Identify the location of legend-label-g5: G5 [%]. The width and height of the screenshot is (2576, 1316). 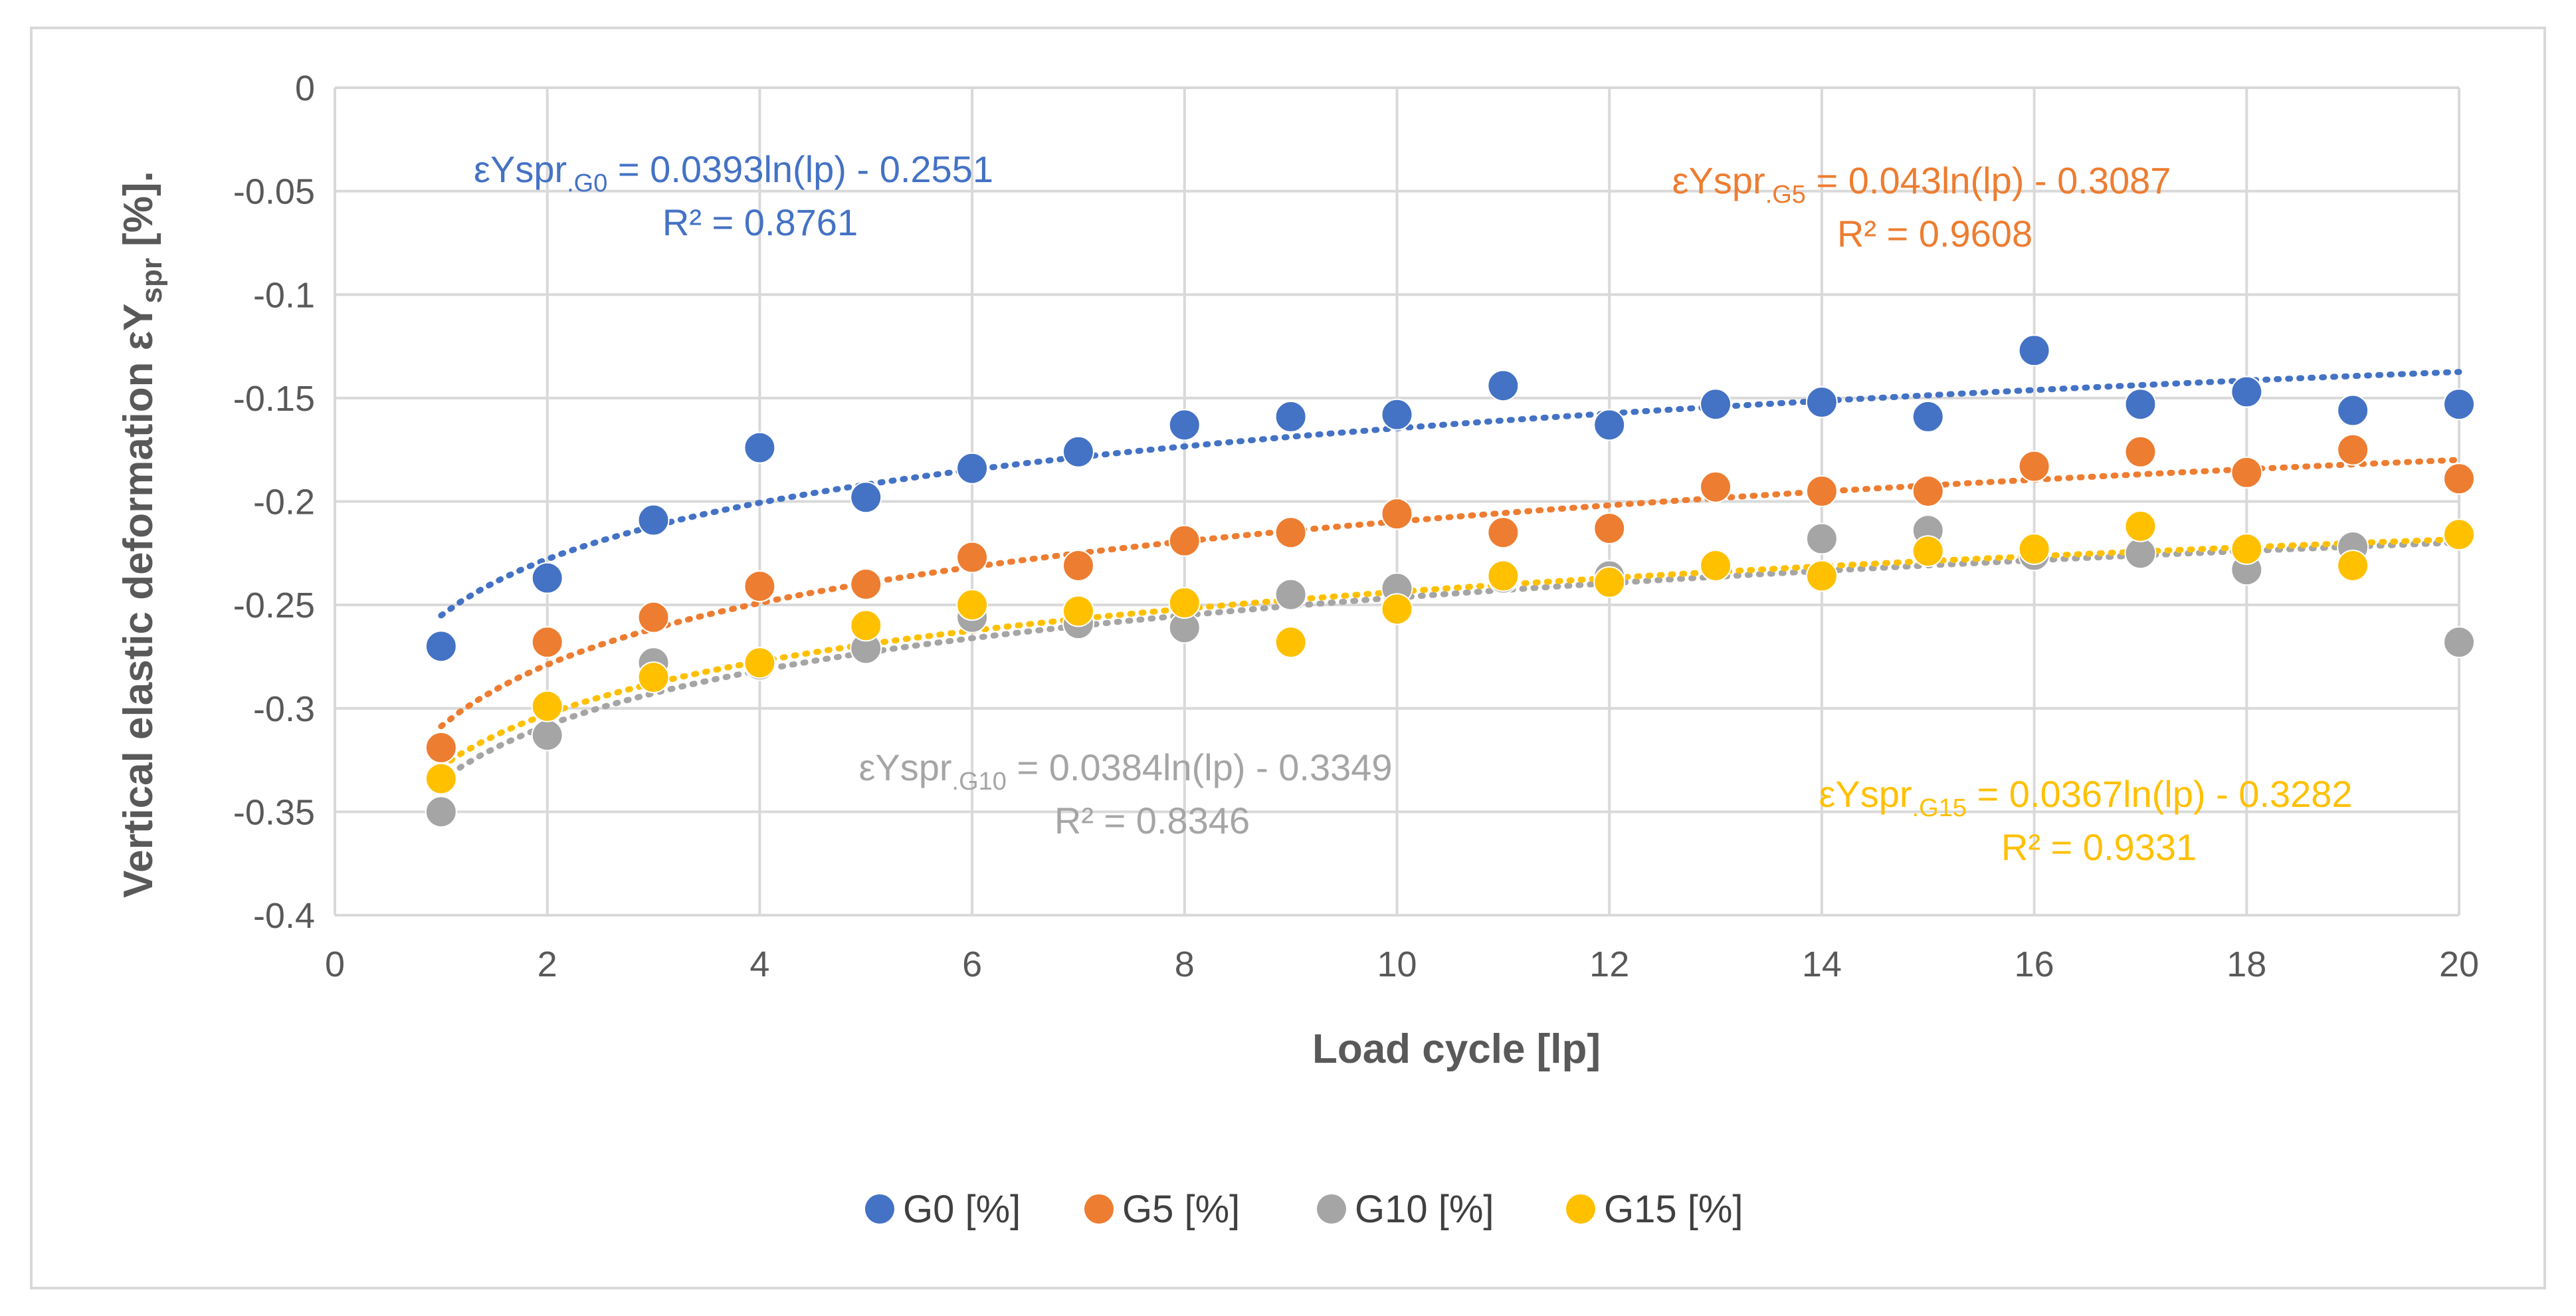
(1181, 1209).